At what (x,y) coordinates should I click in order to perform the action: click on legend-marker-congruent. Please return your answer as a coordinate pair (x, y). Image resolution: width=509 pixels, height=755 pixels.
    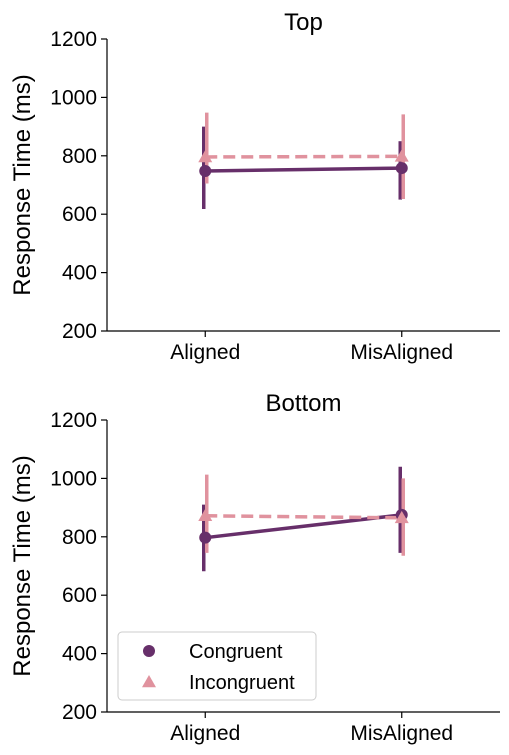
    Looking at the image, I should click on (149, 651).